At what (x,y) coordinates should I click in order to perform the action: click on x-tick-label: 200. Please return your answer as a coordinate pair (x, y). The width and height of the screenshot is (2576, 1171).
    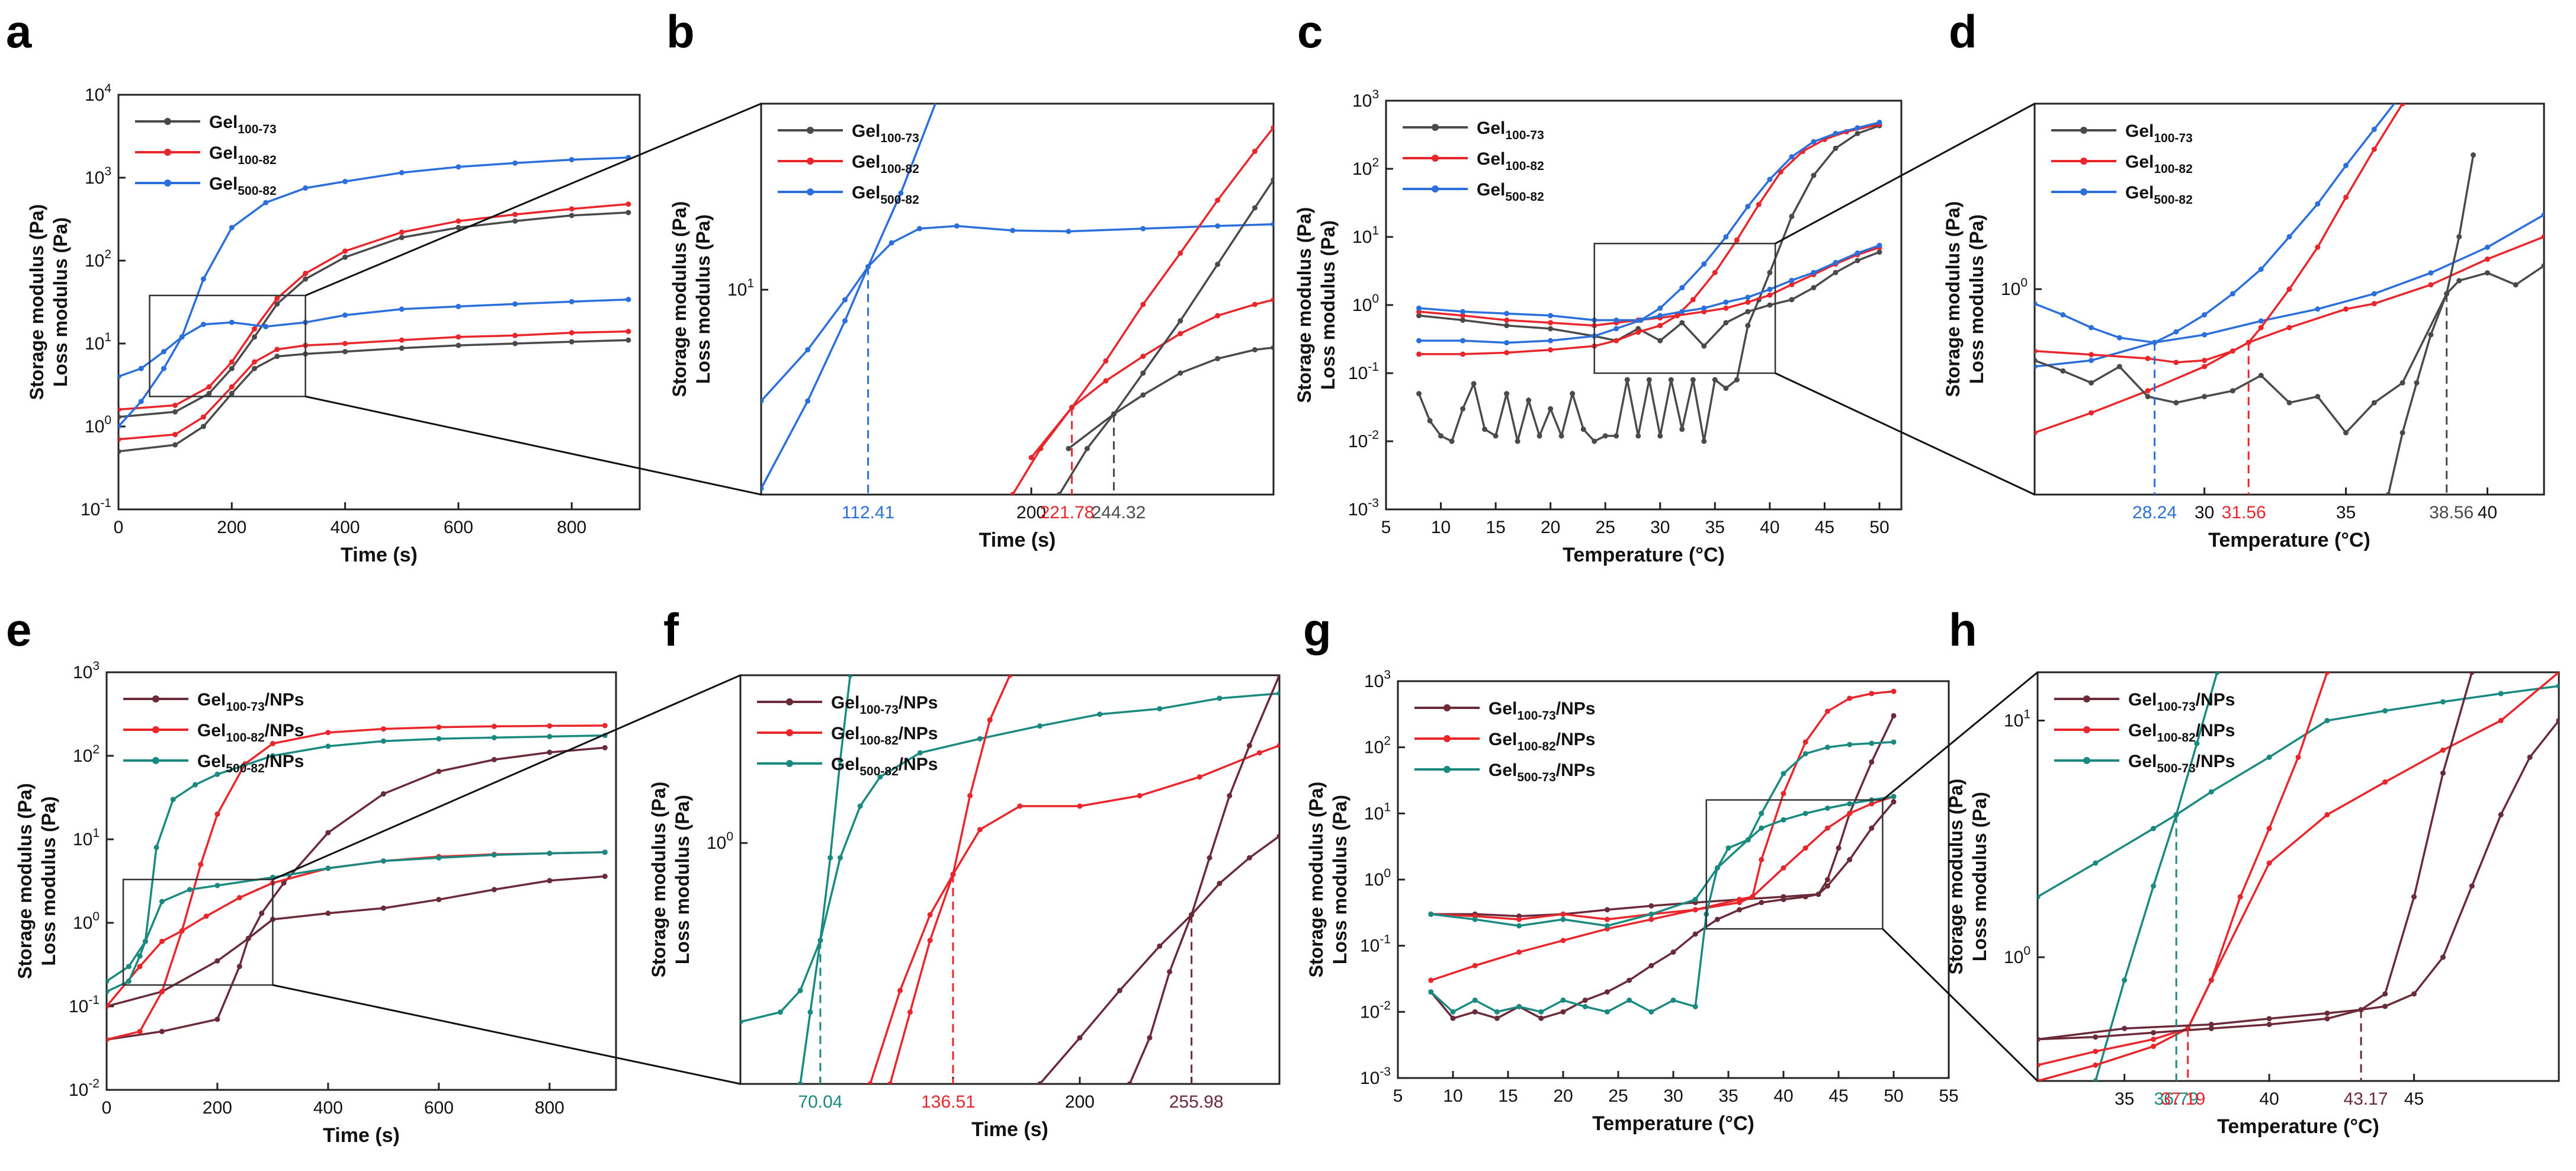
    Looking at the image, I should click on (218, 1108).